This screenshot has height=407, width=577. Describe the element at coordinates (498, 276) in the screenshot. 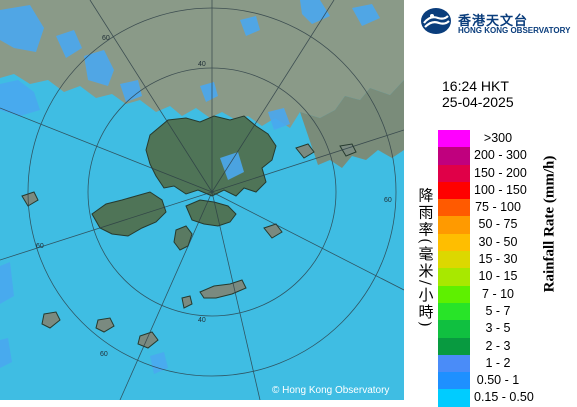

I see `legend-label: 10 - 15` at that location.